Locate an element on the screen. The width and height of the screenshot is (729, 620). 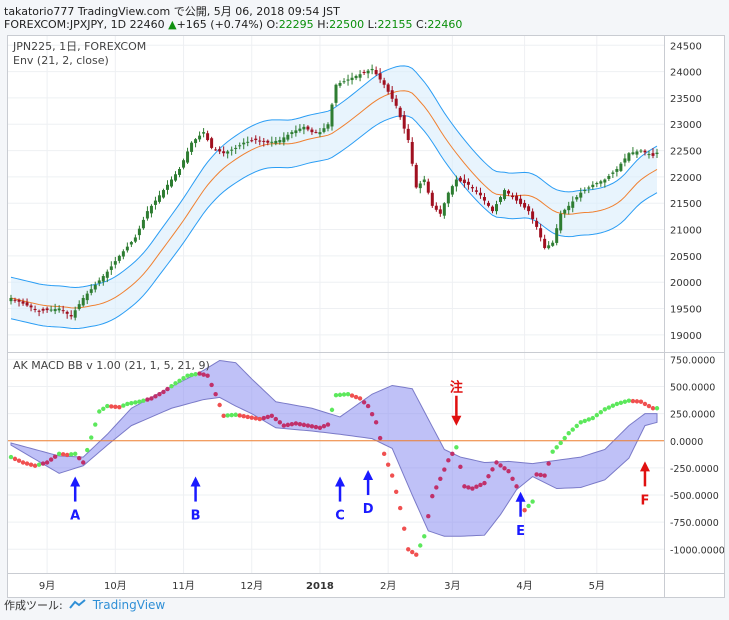
time-axis-label: 2018 is located at coordinates (320, 586).